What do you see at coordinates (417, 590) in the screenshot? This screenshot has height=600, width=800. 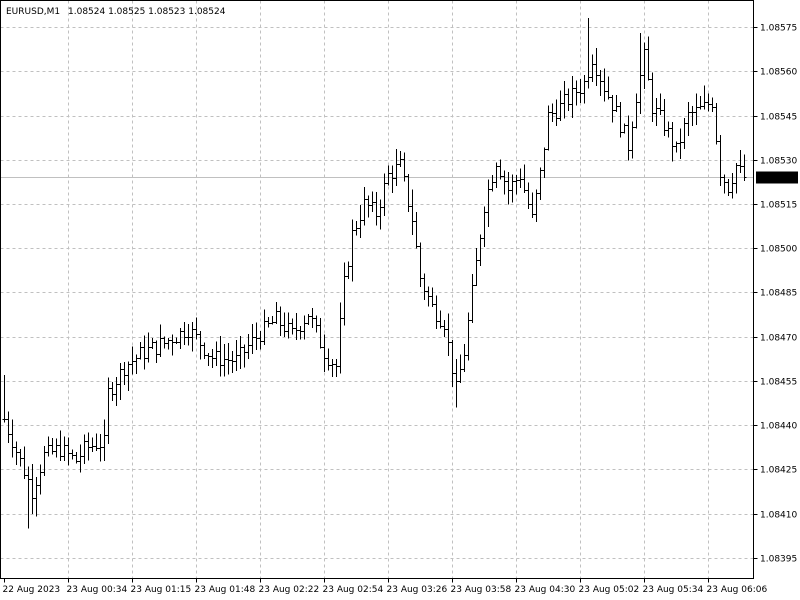 I see `x-tick-label: 23 Aug 03:26` at bounding box center [417, 590].